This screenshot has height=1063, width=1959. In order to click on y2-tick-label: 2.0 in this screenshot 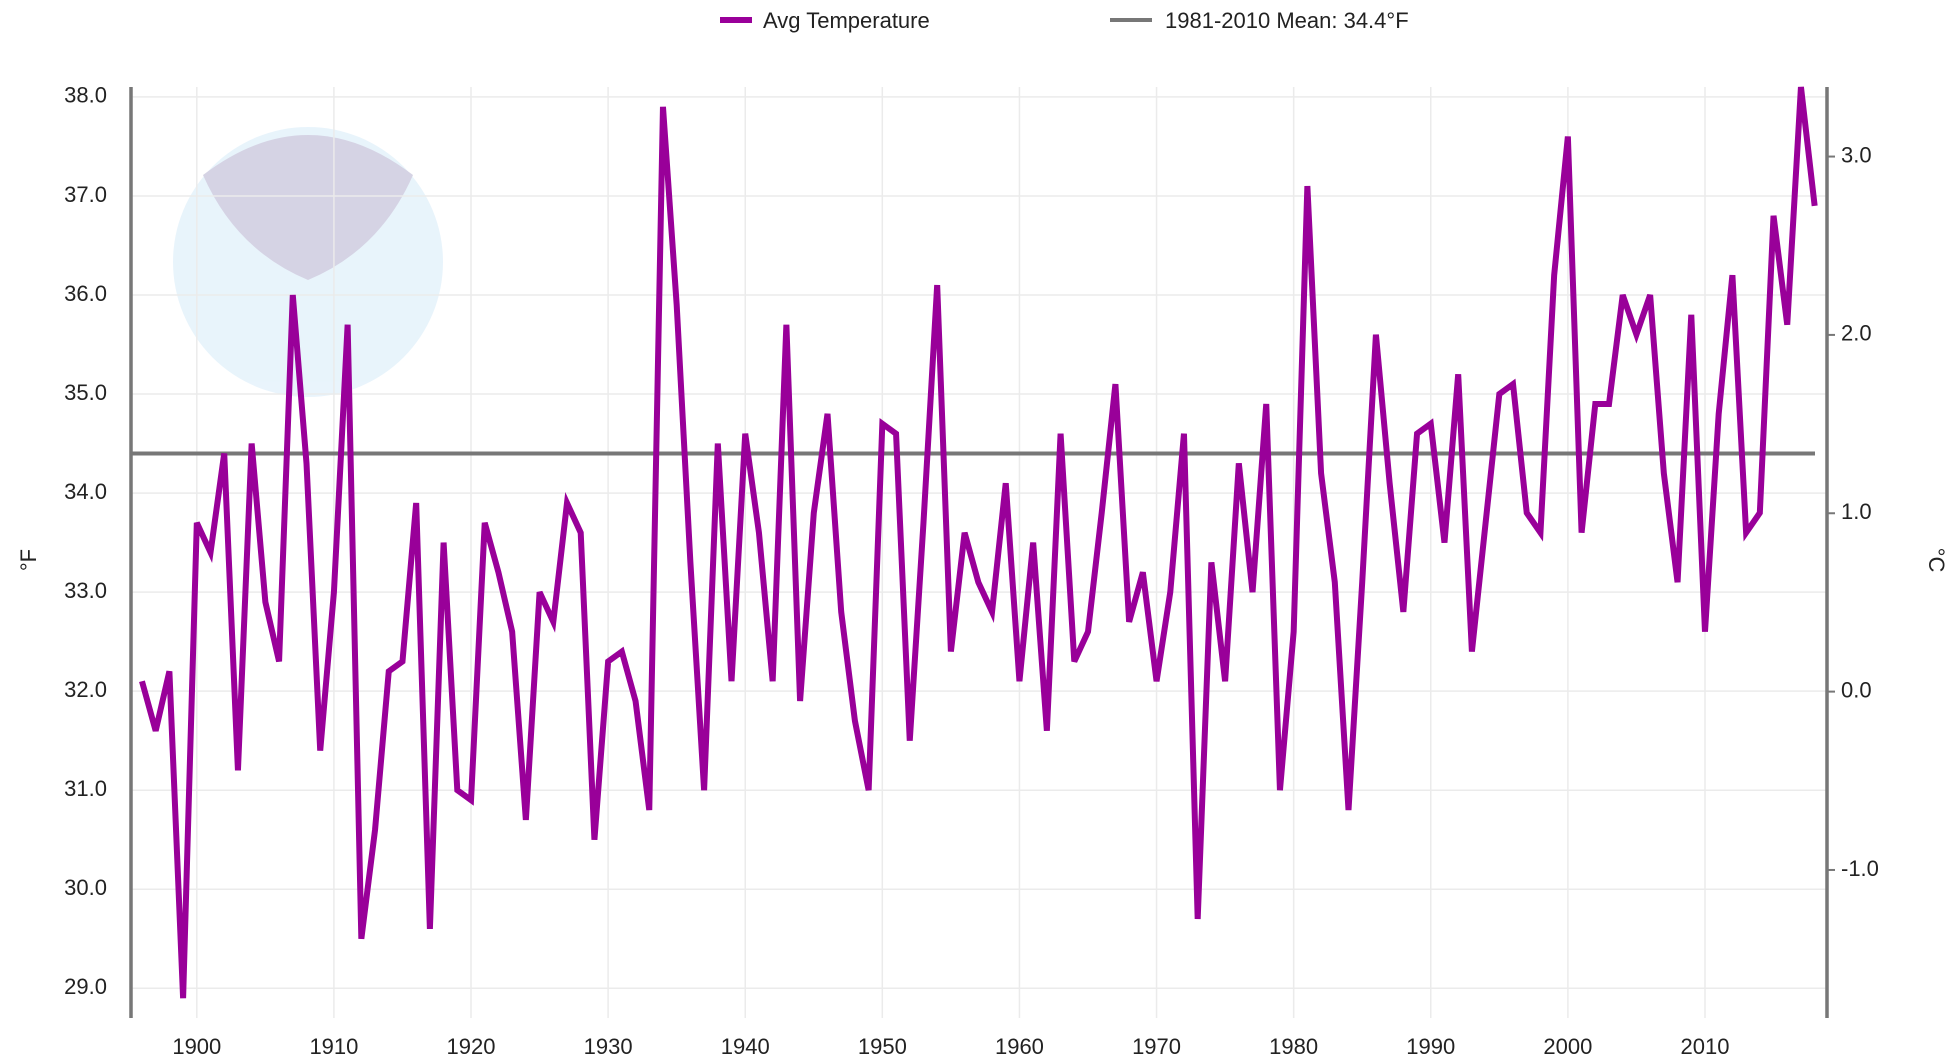, I will do `click(1856, 333)`.